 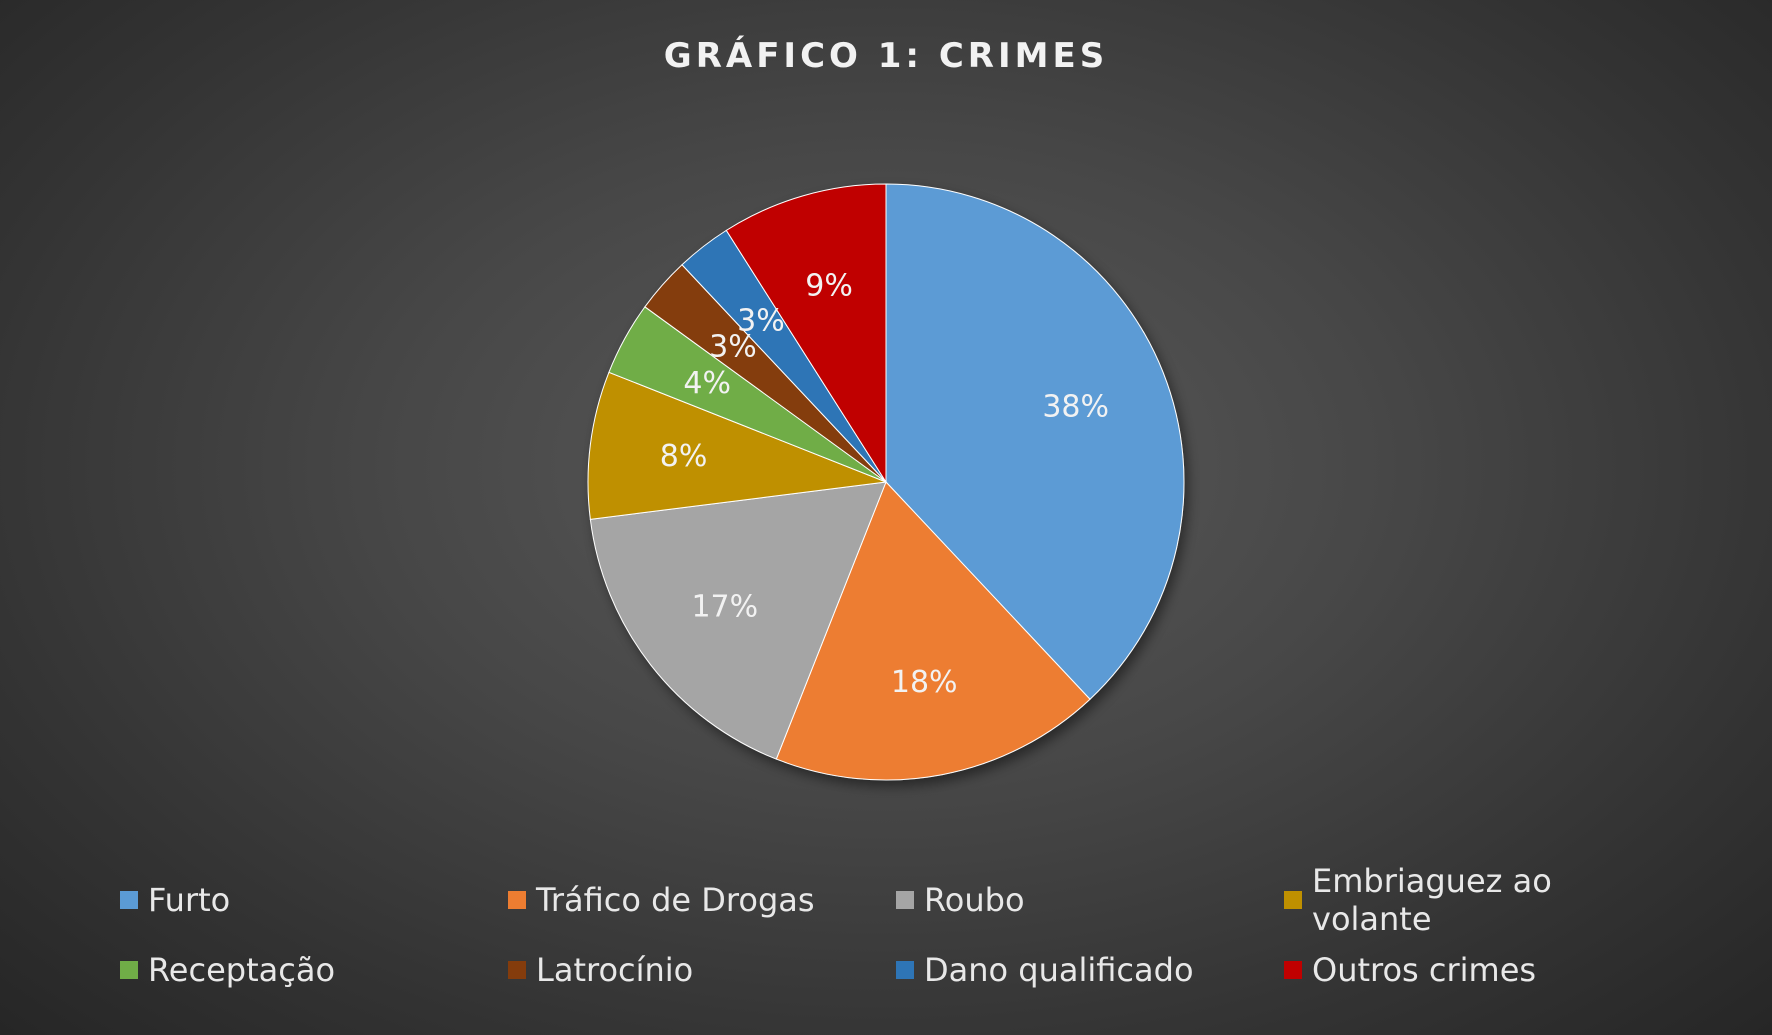 I want to click on legend-label: Outros crimes, so click(x=1424, y=970).